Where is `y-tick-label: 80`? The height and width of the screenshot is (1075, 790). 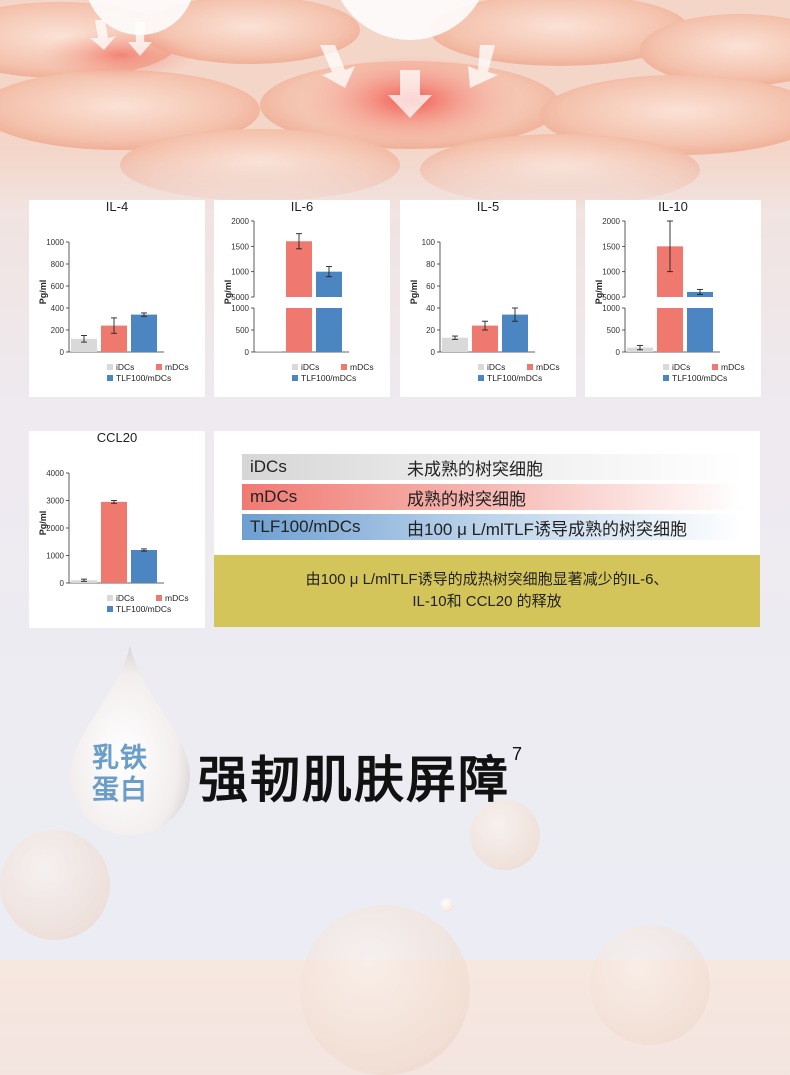
y-tick-label: 80 is located at coordinates (430, 264).